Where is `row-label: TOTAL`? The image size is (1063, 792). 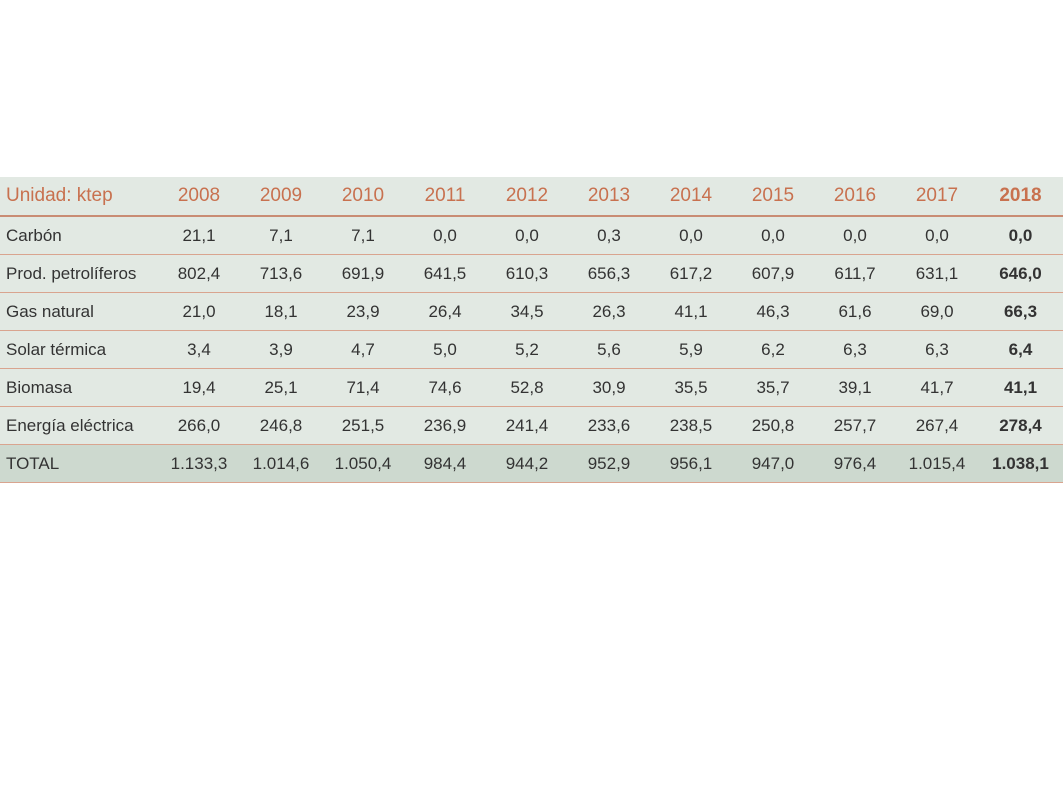 row-label: TOTAL is located at coordinates (79, 463).